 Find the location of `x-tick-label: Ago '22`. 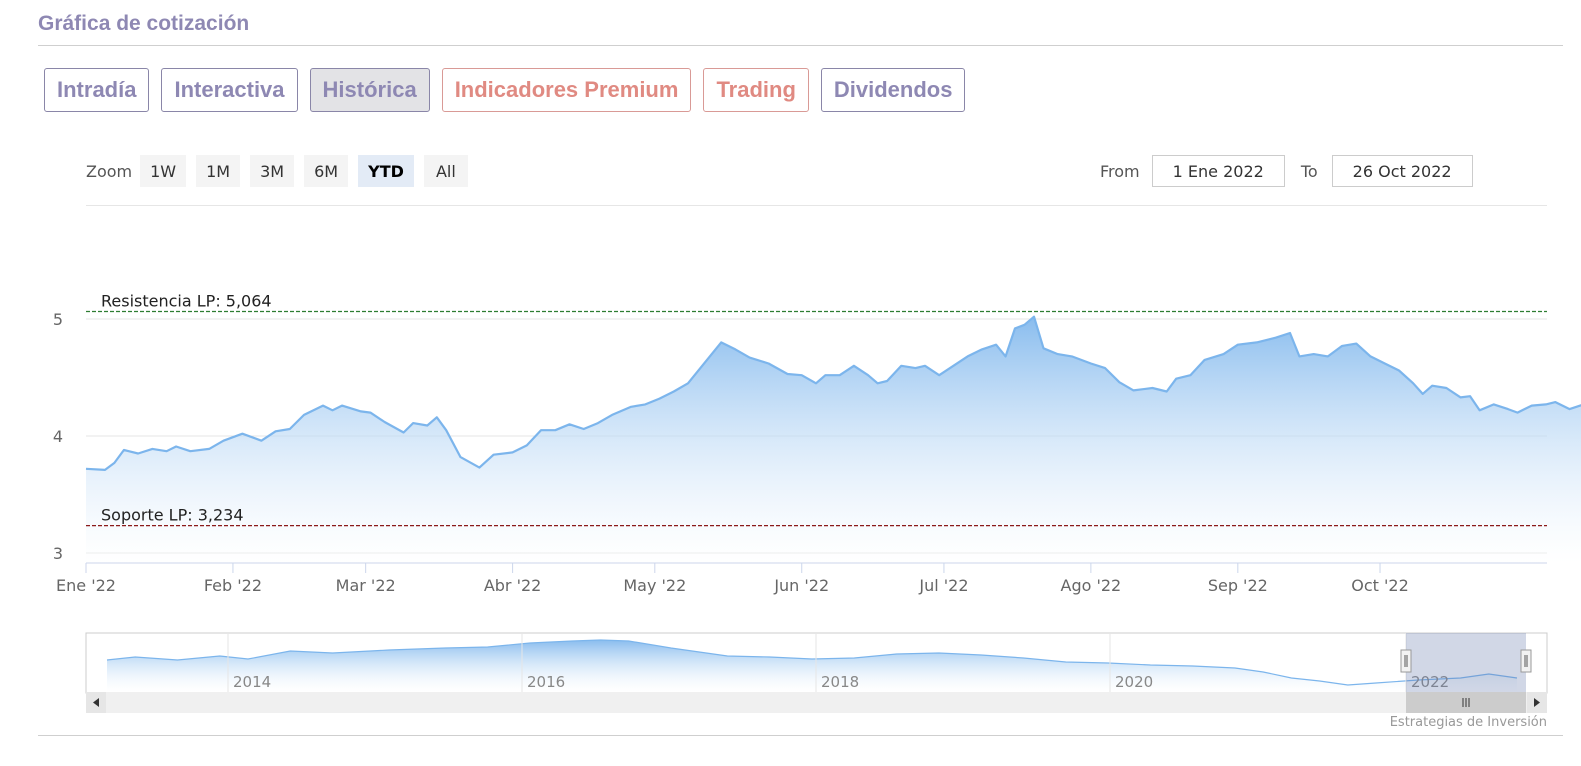

x-tick-label: Ago '22 is located at coordinates (1091, 585).